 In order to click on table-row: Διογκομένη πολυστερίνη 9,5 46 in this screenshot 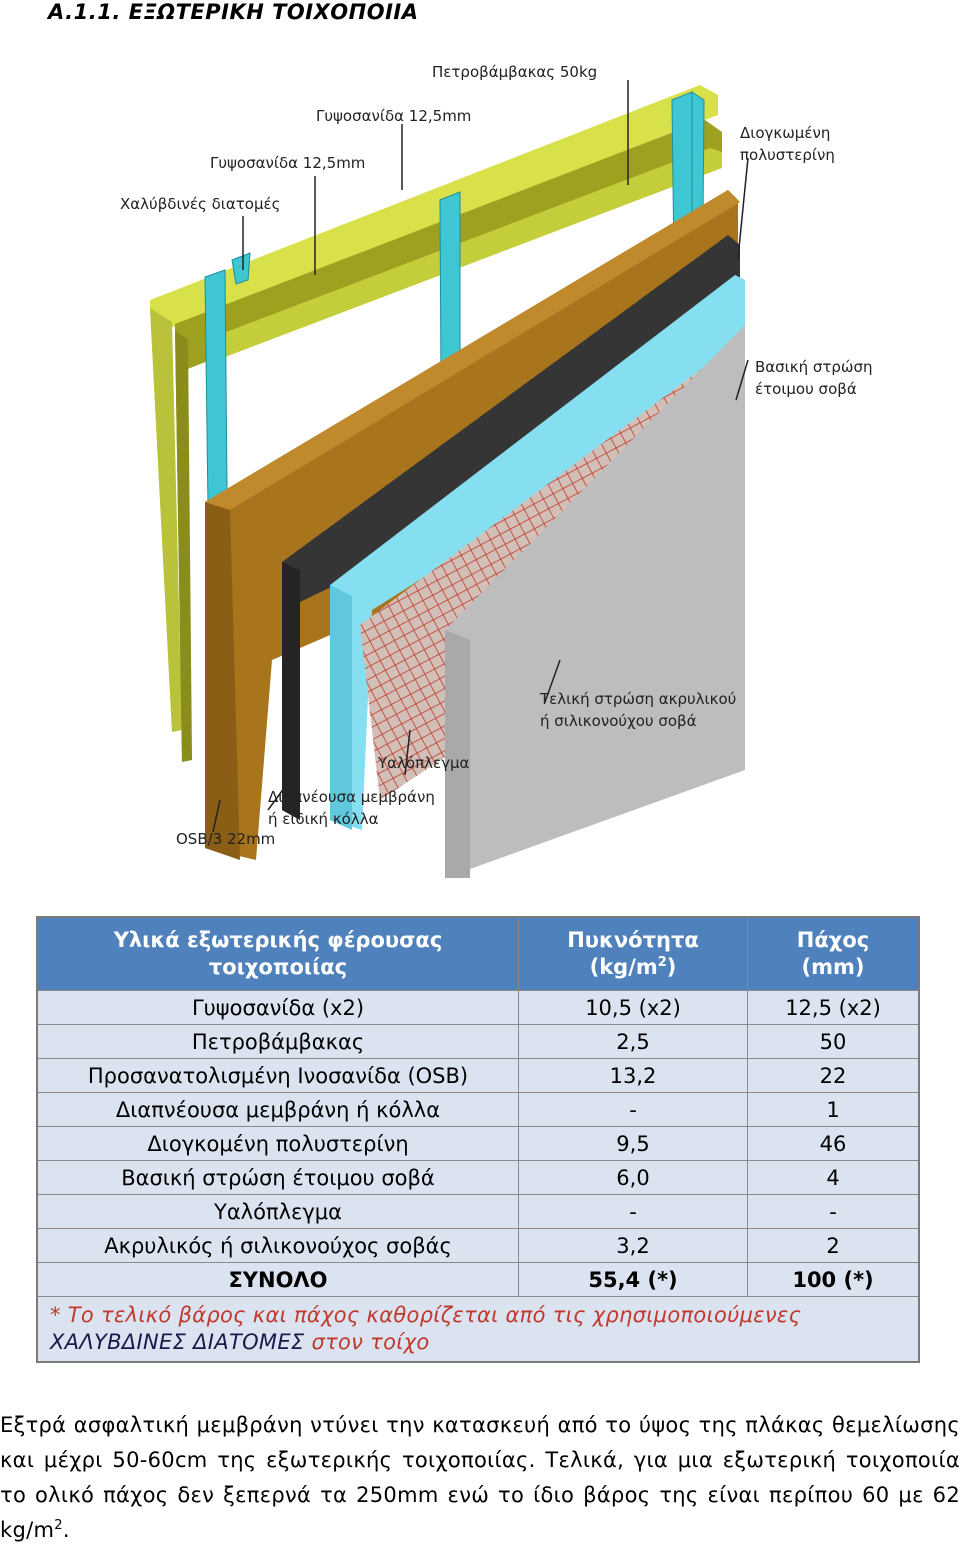, I will do `click(478, 1143)`.